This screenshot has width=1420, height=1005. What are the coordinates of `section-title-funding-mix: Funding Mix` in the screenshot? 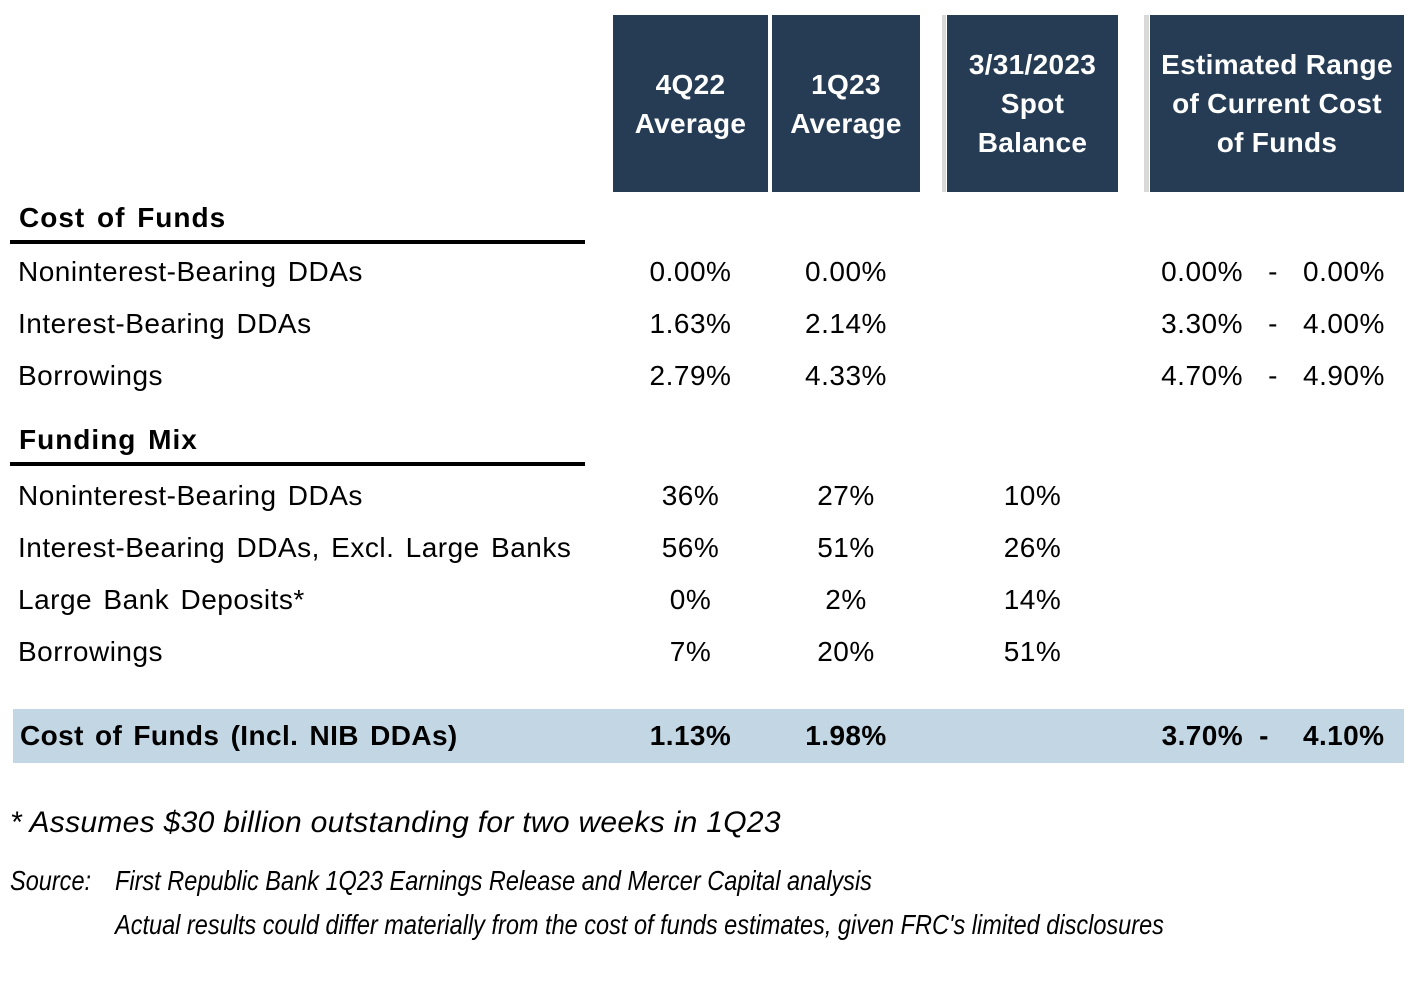 It's located at (108, 439).